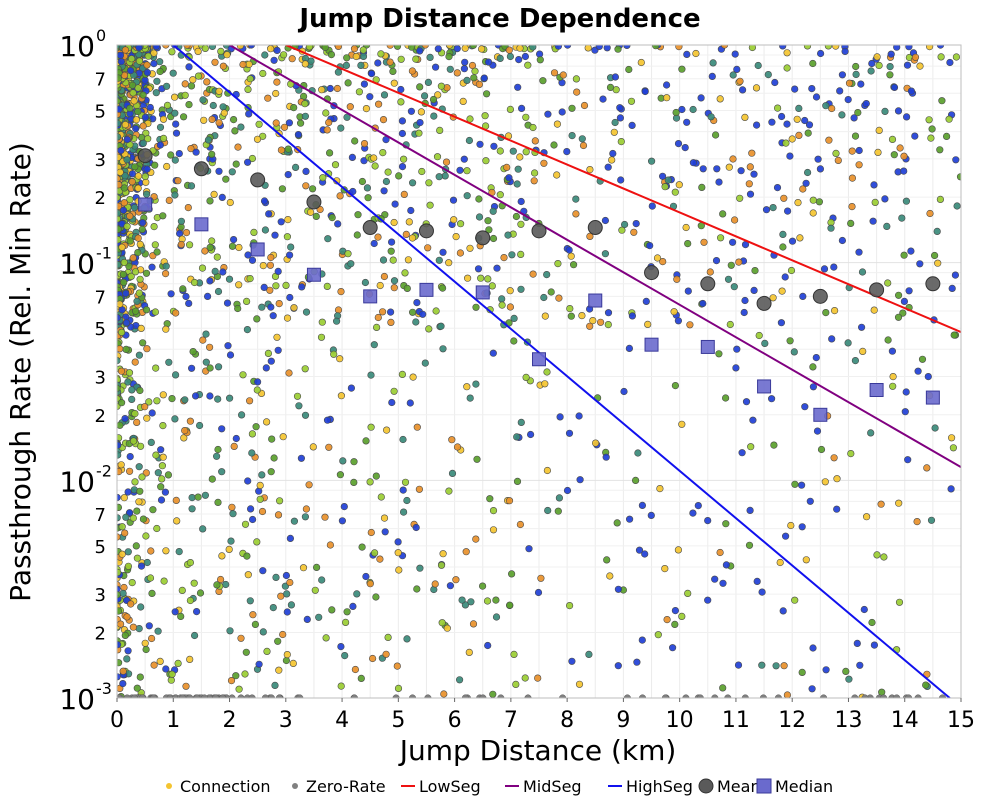 The width and height of the screenshot is (1000, 800). I want to click on legend-label: LowSeg, so click(450, 786).